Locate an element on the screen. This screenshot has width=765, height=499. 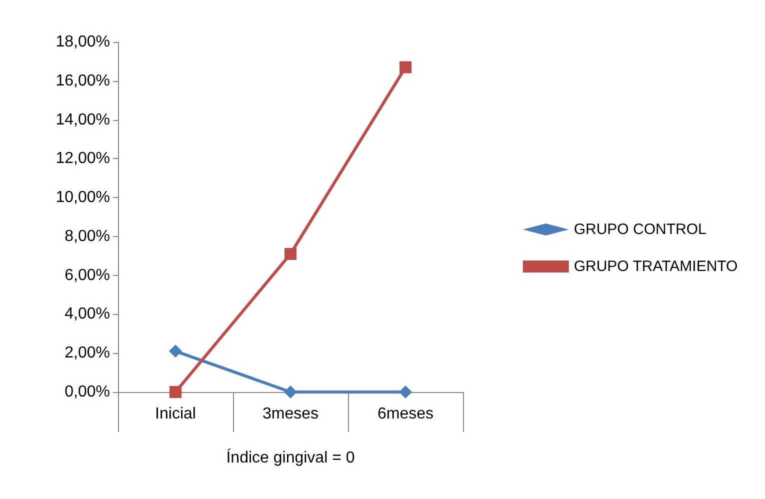
y-tick-label: 2,00% is located at coordinates (87, 353).